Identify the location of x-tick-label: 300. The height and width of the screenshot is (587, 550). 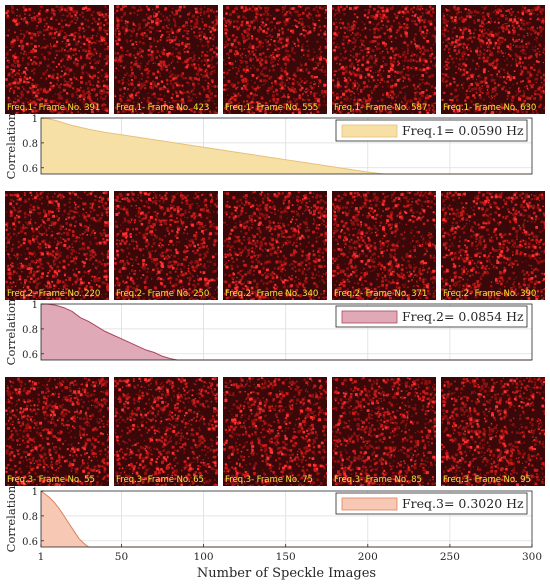
(532, 557).